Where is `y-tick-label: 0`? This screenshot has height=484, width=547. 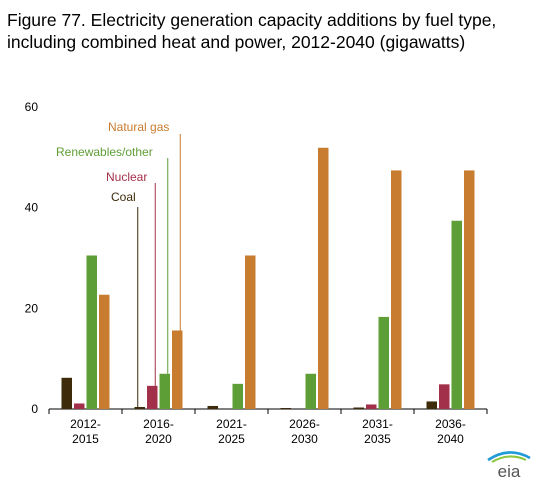 y-tick-label: 0 is located at coordinates (34, 409).